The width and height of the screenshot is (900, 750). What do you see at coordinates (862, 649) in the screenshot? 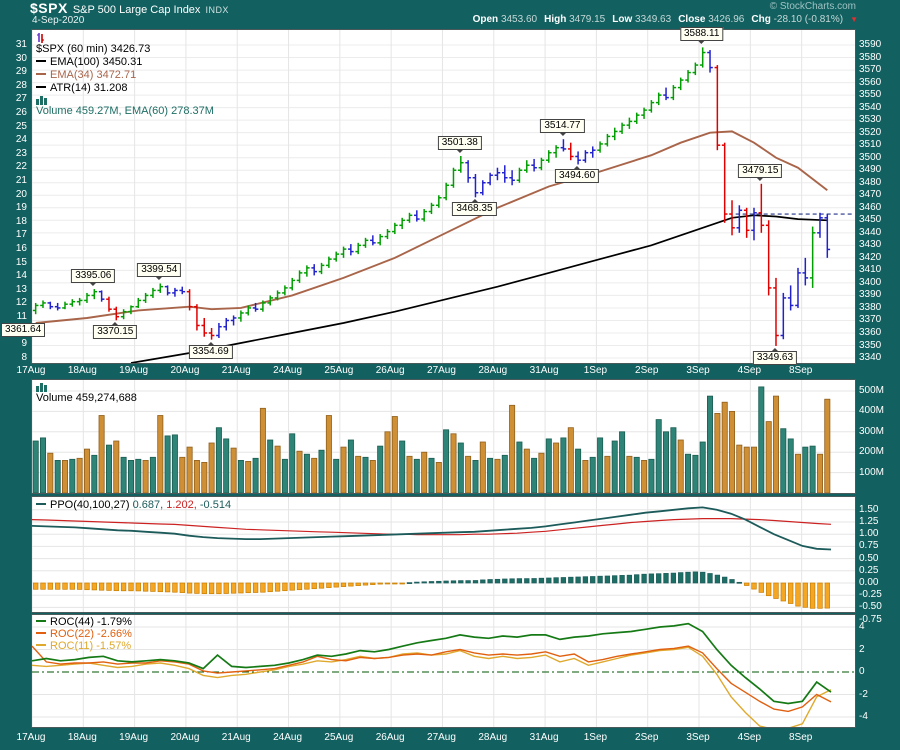
I see `roc-axis-tick: 2` at bounding box center [862, 649].